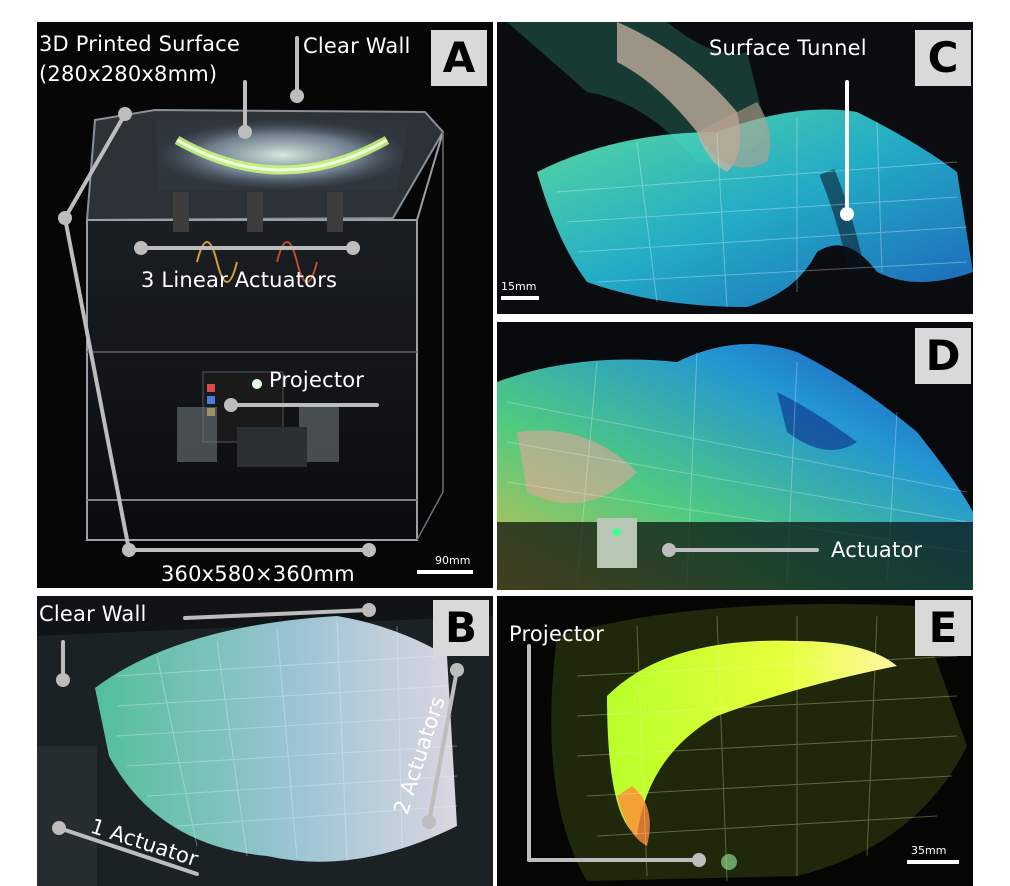 The image size is (1010, 886). Describe the element at coordinates (140, 44) in the screenshot. I see `surface-title-label: 3D Printed Surface` at that location.